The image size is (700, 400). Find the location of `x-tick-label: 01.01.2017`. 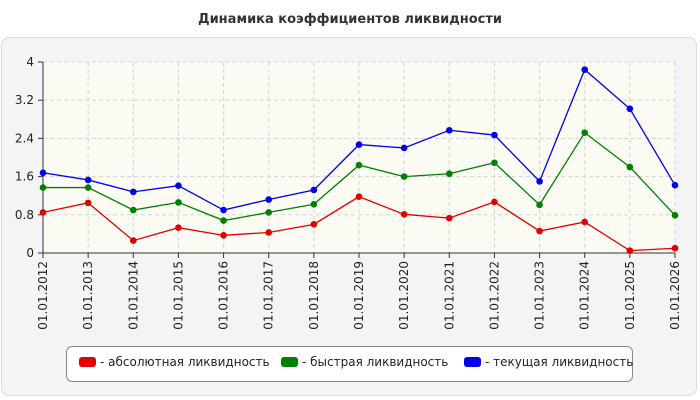

x-tick-label: 01.01.2017 is located at coordinates (269, 295).